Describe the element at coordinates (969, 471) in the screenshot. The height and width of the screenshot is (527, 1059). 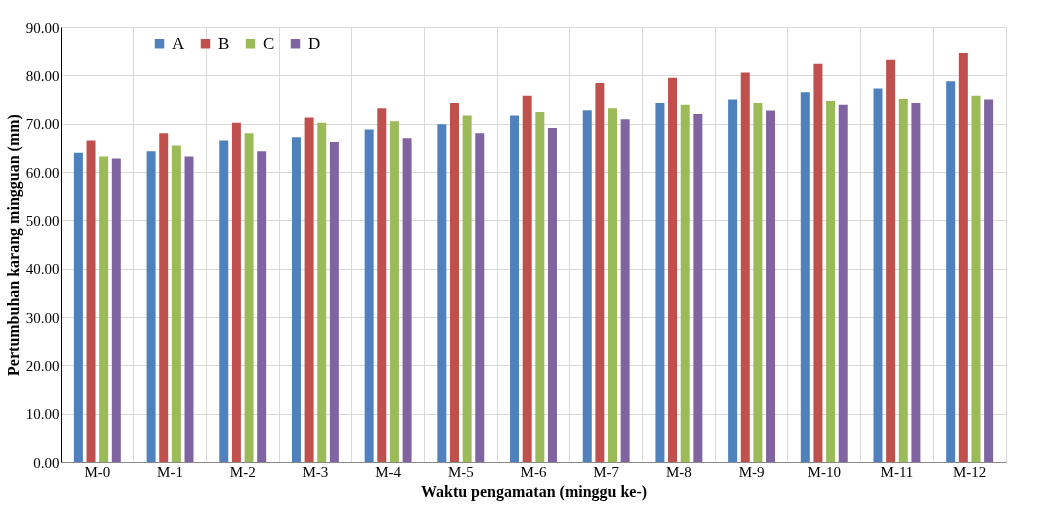
I see `x-tick-label: M-12` at that location.